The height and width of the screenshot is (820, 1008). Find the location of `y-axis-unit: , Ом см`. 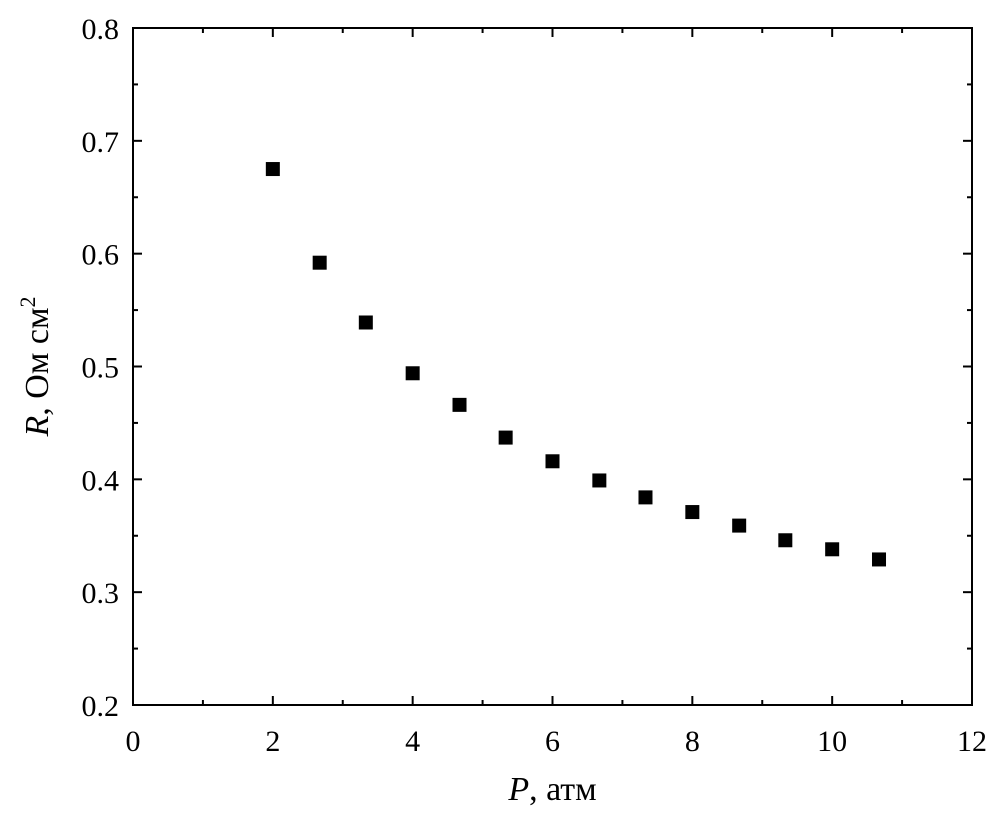

y-axis-unit: , Ом см is located at coordinates (37, 362).